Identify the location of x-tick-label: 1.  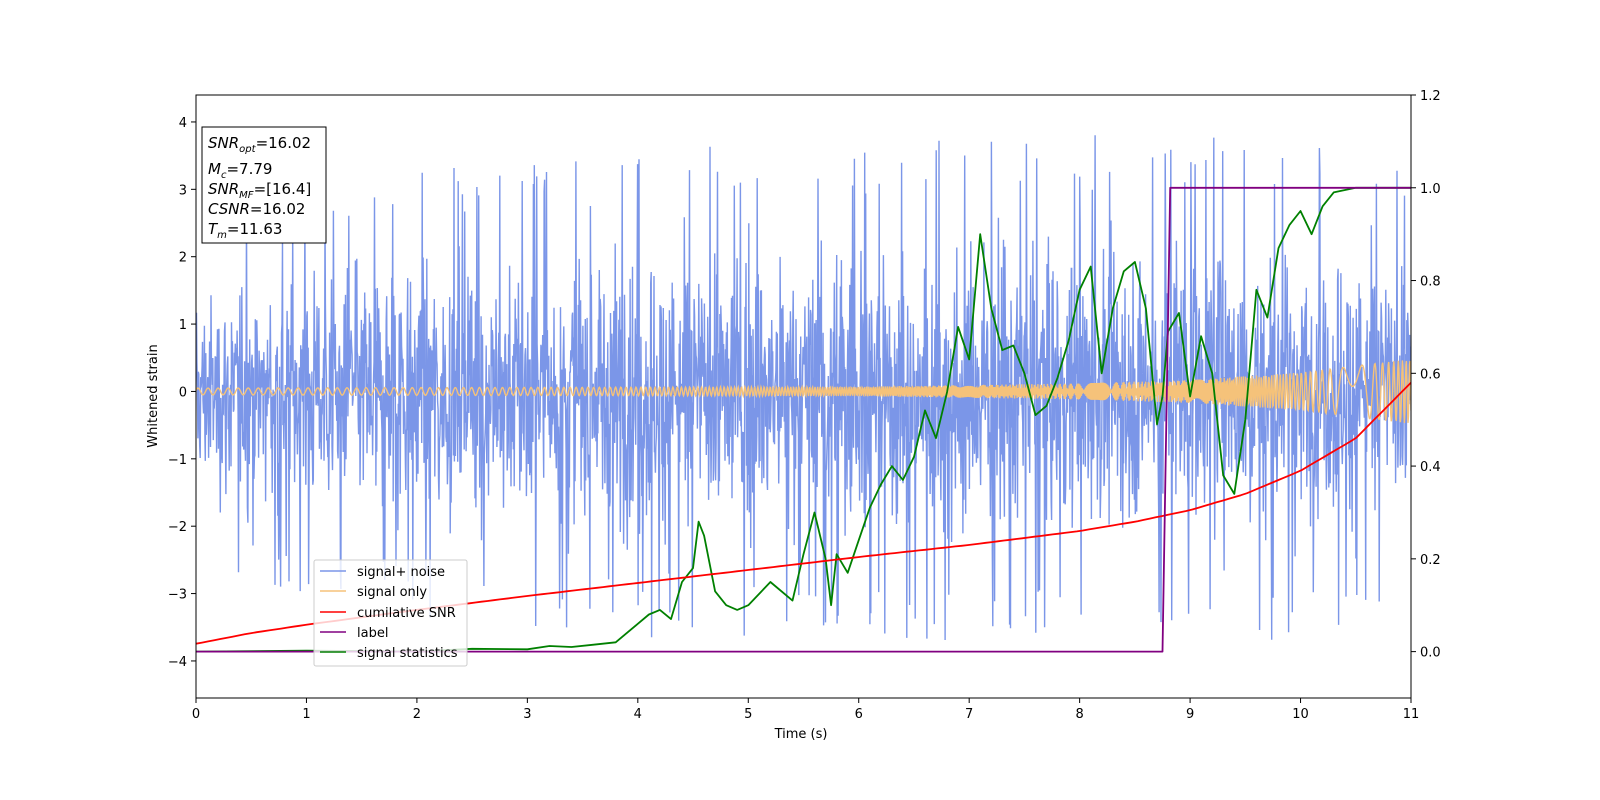
(306, 714).